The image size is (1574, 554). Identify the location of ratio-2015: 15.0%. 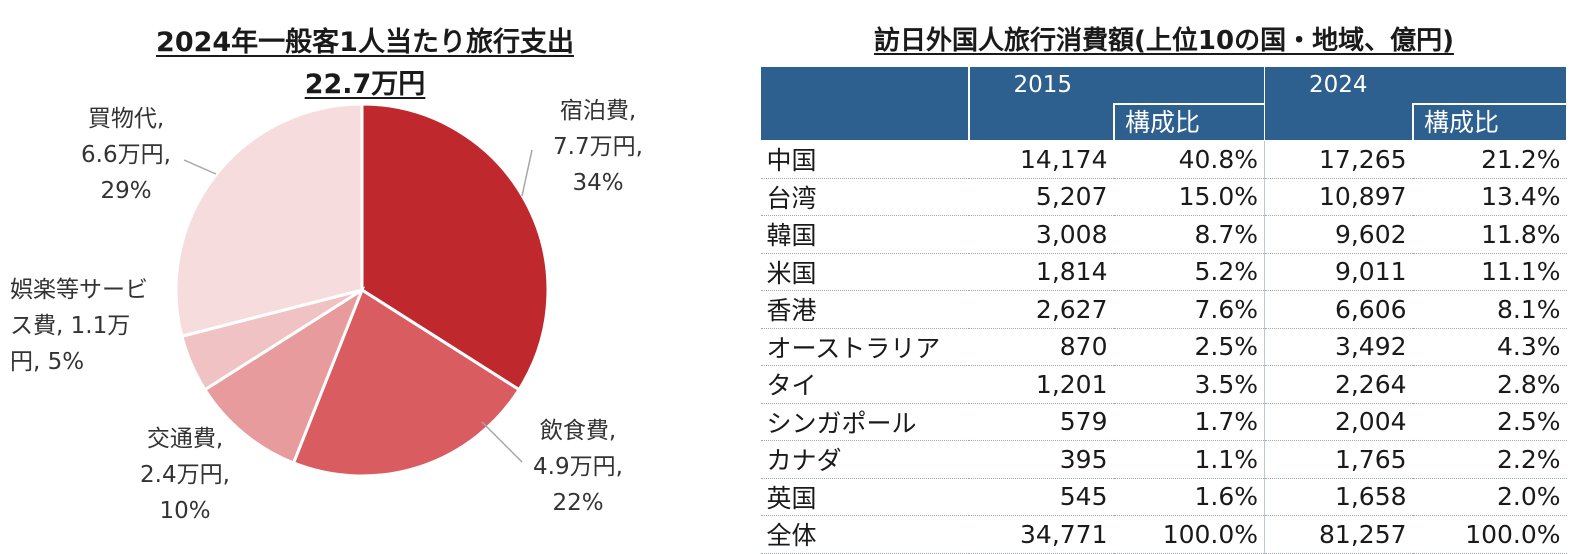
(1189, 197).